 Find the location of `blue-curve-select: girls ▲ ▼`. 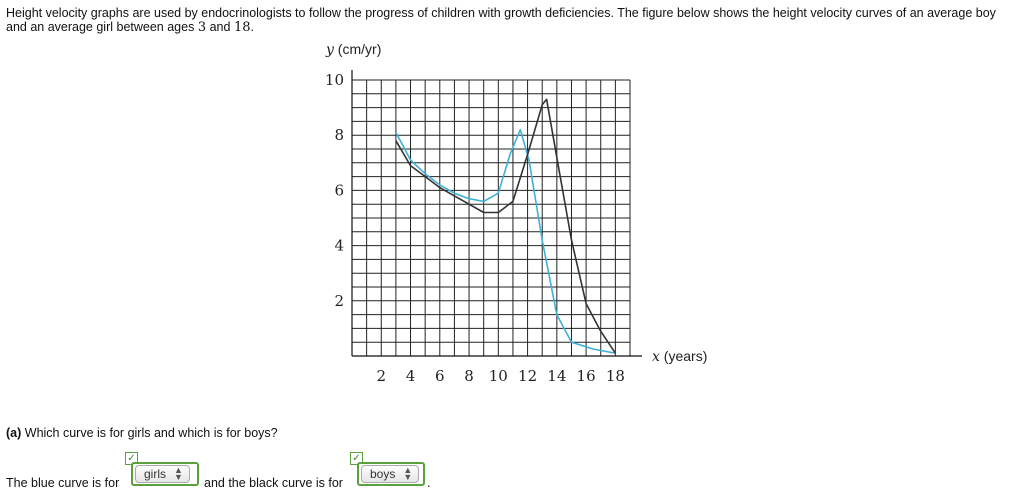

blue-curve-select: girls ▲ ▼ is located at coordinates (162, 474).